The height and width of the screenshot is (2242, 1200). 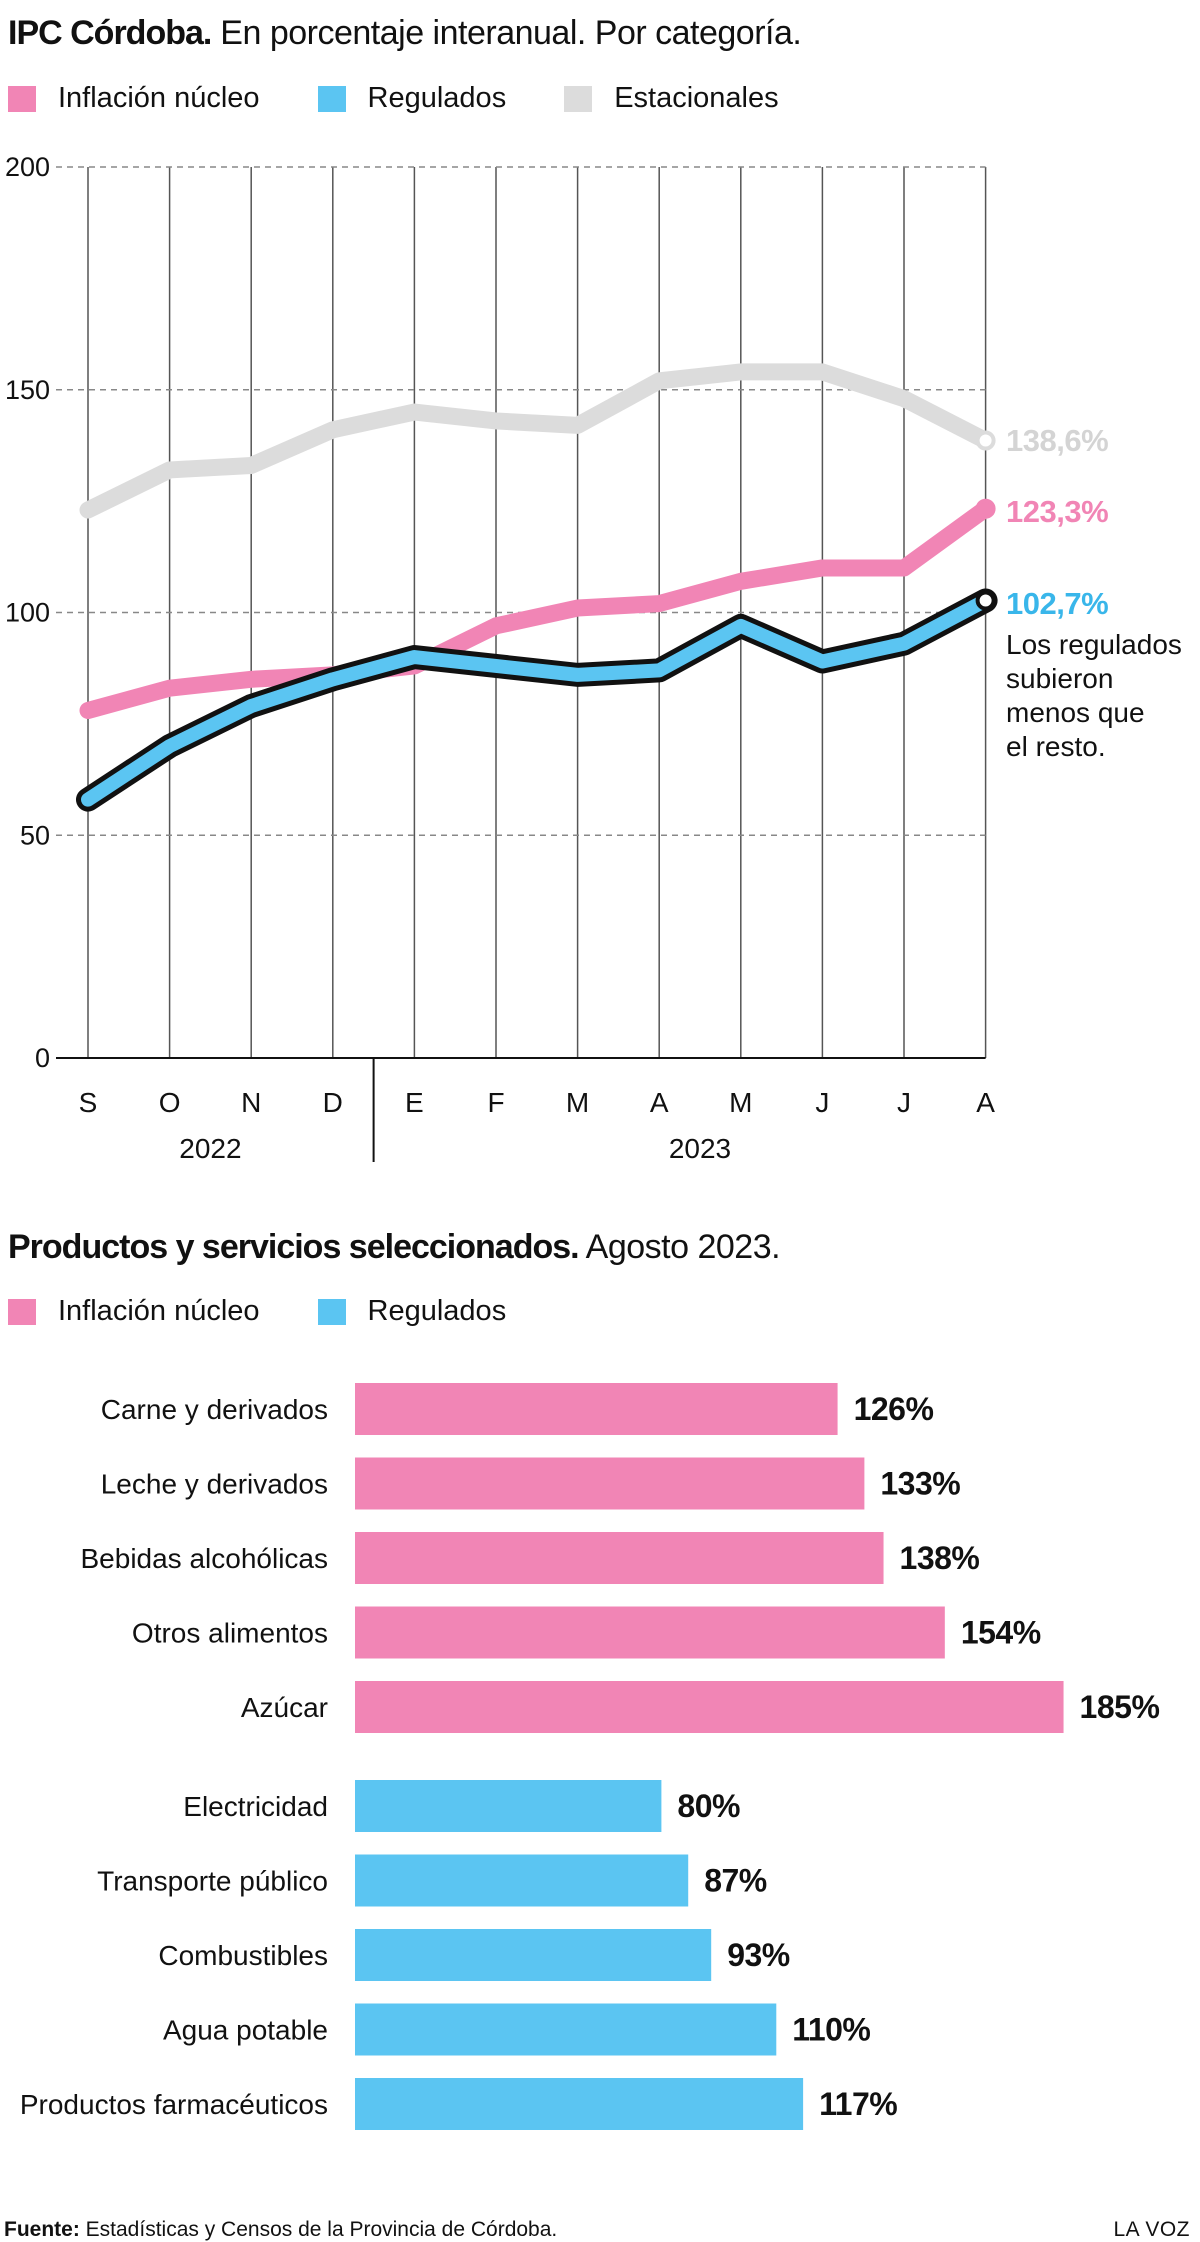 What do you see at coordinates (735, 1881) in the screenshot?
I see `bar-value-label: 87%` at bounding box center [735, 1881].